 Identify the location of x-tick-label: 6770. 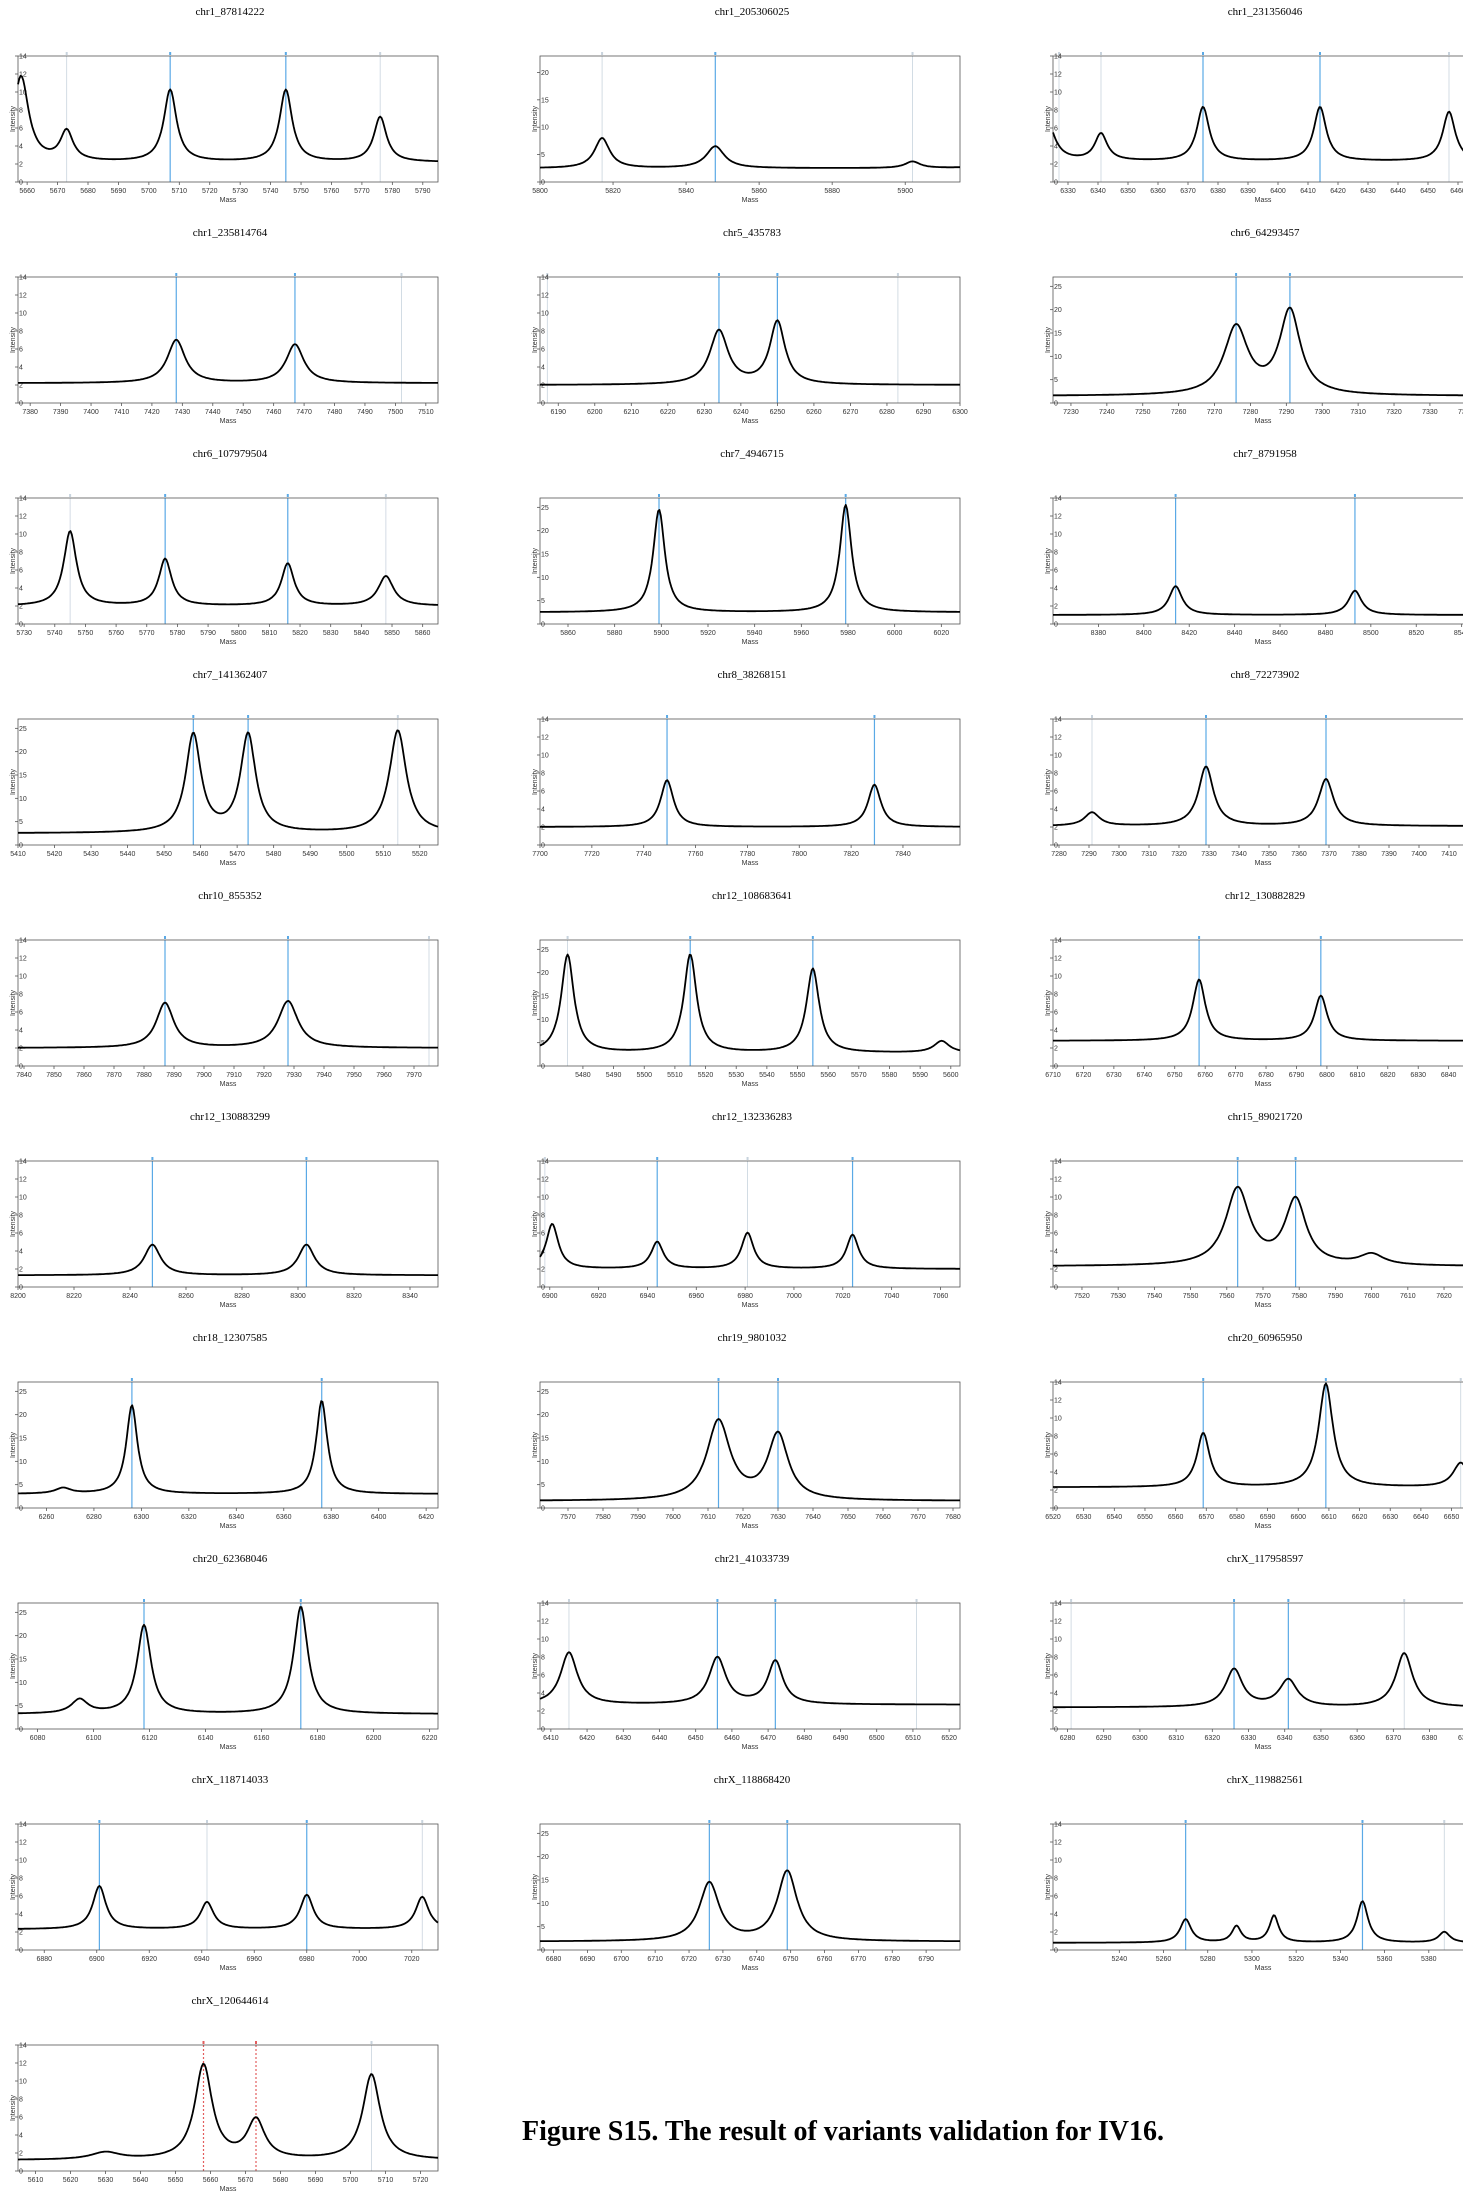
(859, 1959).